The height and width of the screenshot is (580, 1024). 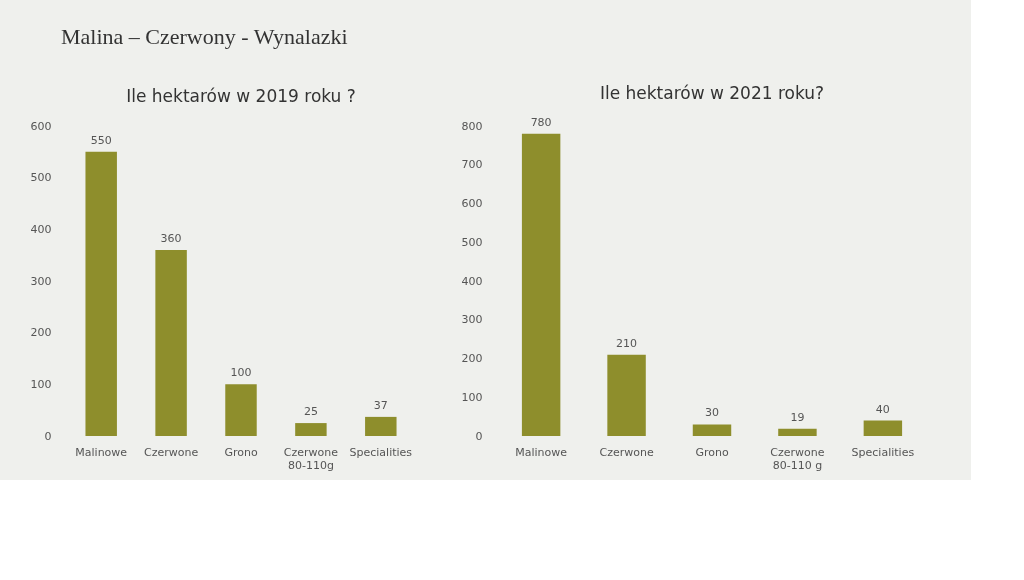 What do you see at coordinates (204, 36) in the screenshot?
I see `text: Malina – Czerwony - Wynalazki` at bounding box center [204, 36].